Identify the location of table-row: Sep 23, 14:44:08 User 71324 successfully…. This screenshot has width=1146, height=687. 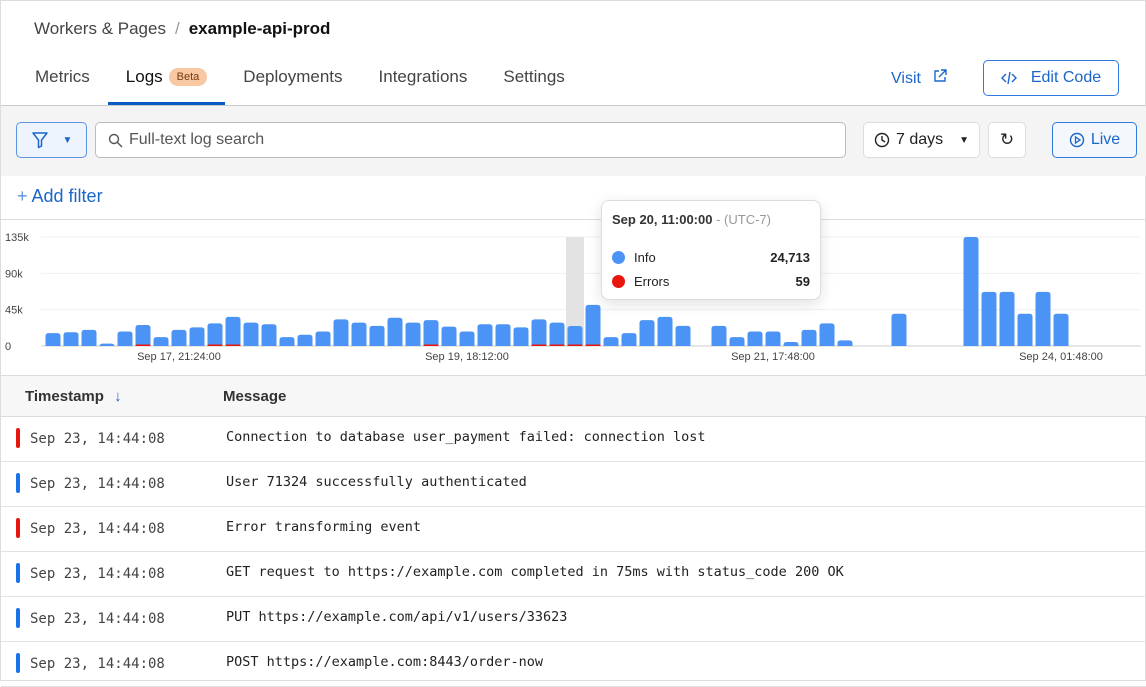
(573, 484).